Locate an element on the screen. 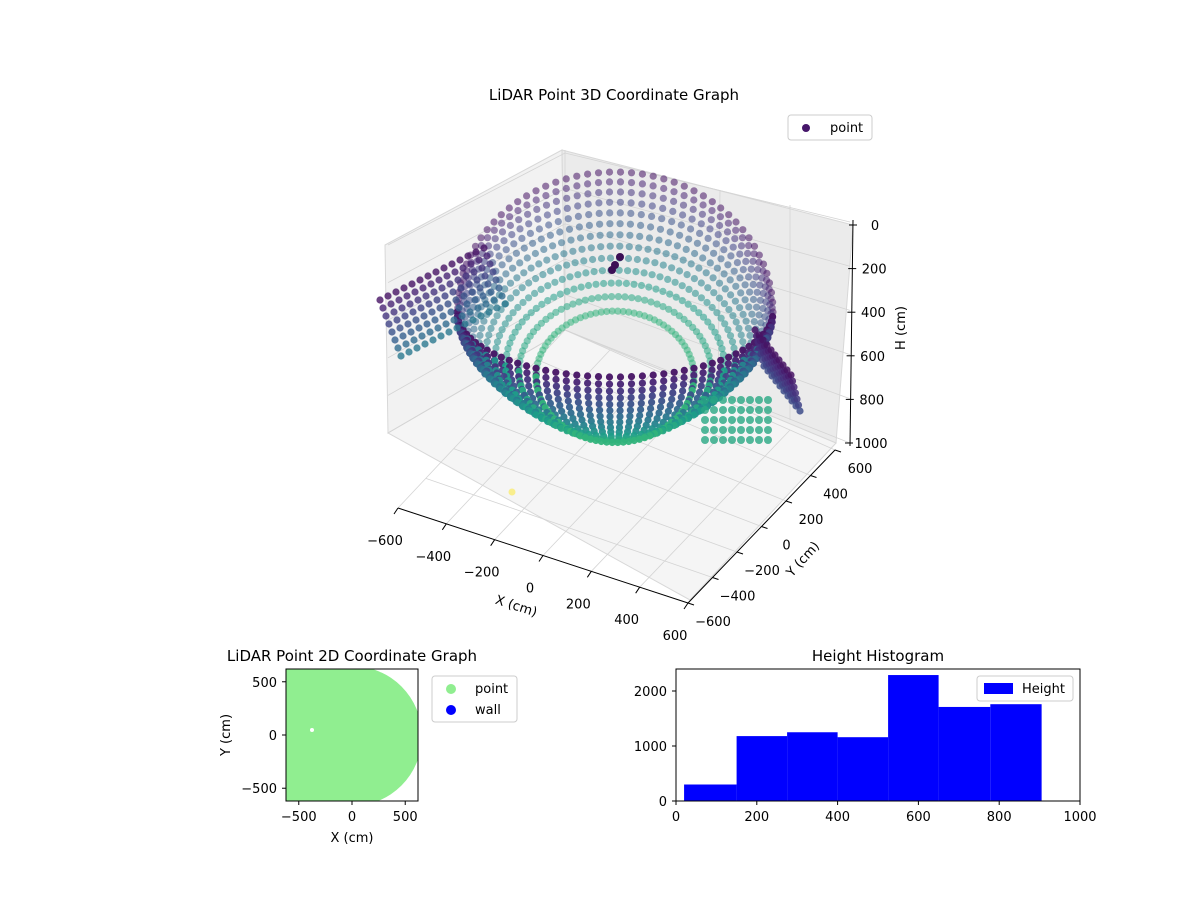 This screenshot has width=1200, height=900. x-tick-label-hist: 400 is located at coordinates (837, 817).